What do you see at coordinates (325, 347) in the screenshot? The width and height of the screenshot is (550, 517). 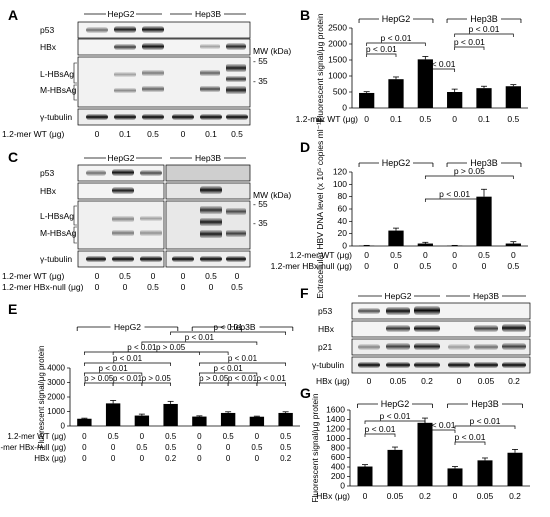 I see `panel-f-row-p21: p21` at bounding box center [325, 347].